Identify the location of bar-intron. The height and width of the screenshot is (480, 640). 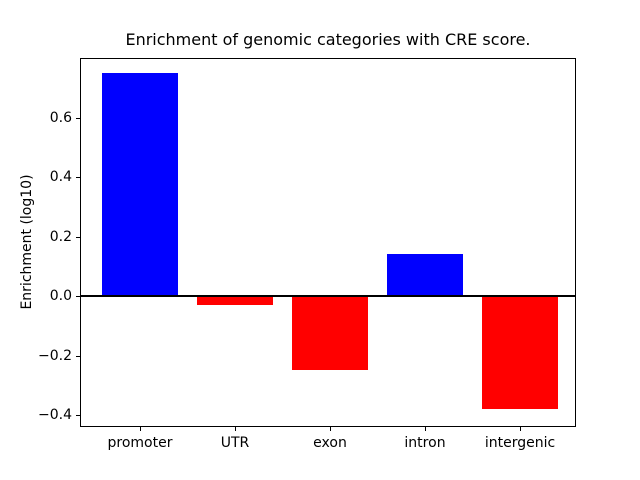
(425, 275).